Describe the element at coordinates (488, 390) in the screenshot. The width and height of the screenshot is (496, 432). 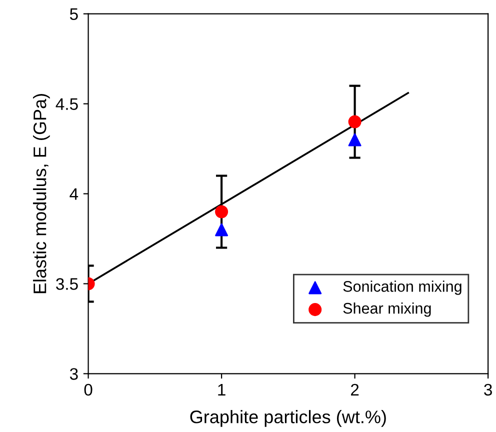
I see `x-tick-label: 3` at that location.